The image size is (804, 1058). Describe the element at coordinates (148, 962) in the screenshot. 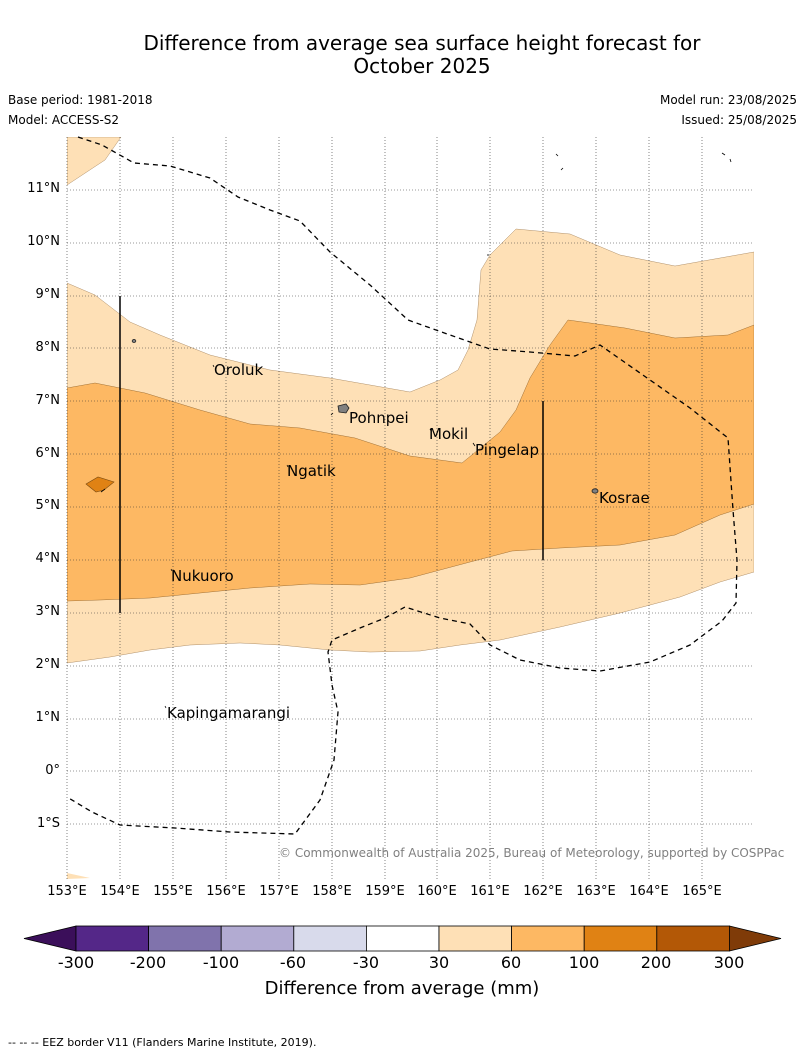

I see `colorbar-tick-label: -200` at that location.